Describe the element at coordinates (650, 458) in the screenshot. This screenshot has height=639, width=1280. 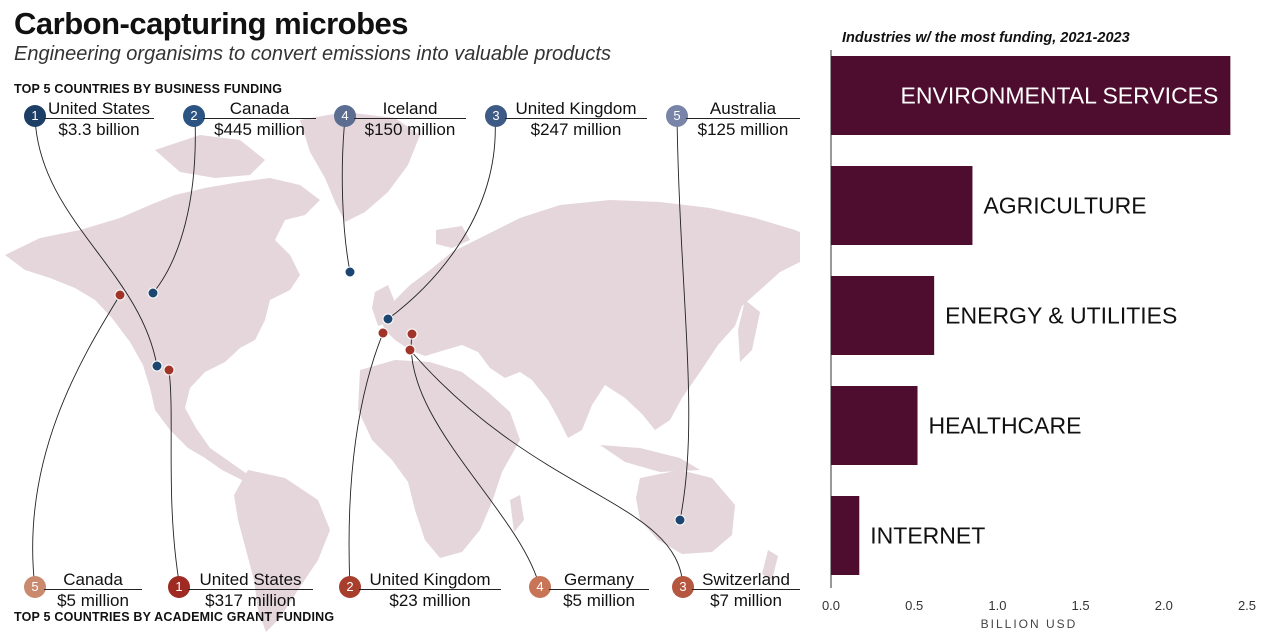
I see `land-indonesia` at that location.